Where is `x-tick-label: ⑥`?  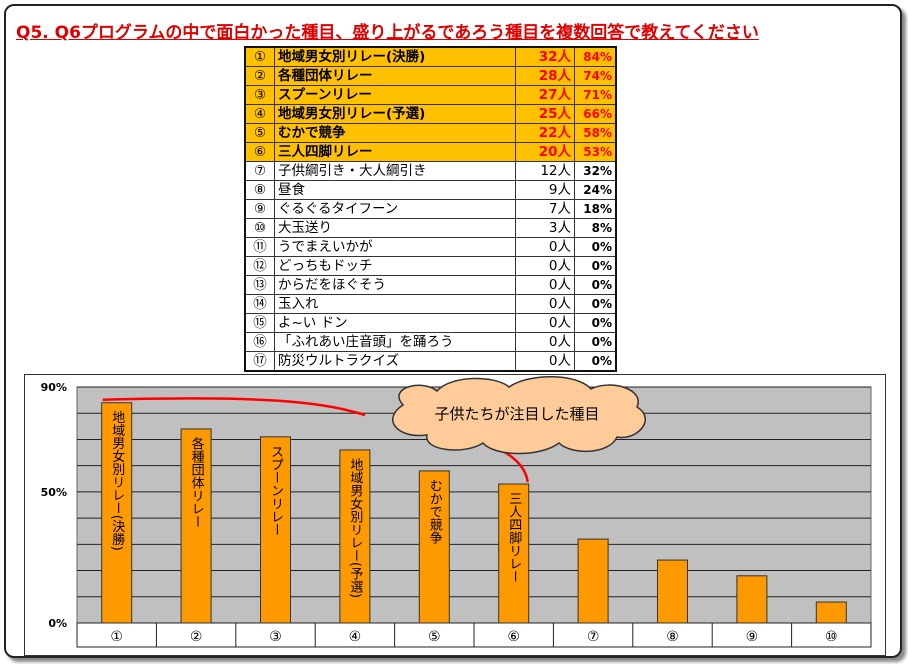 x-tick-label: ⑥ is located at coordinates (513, 637).